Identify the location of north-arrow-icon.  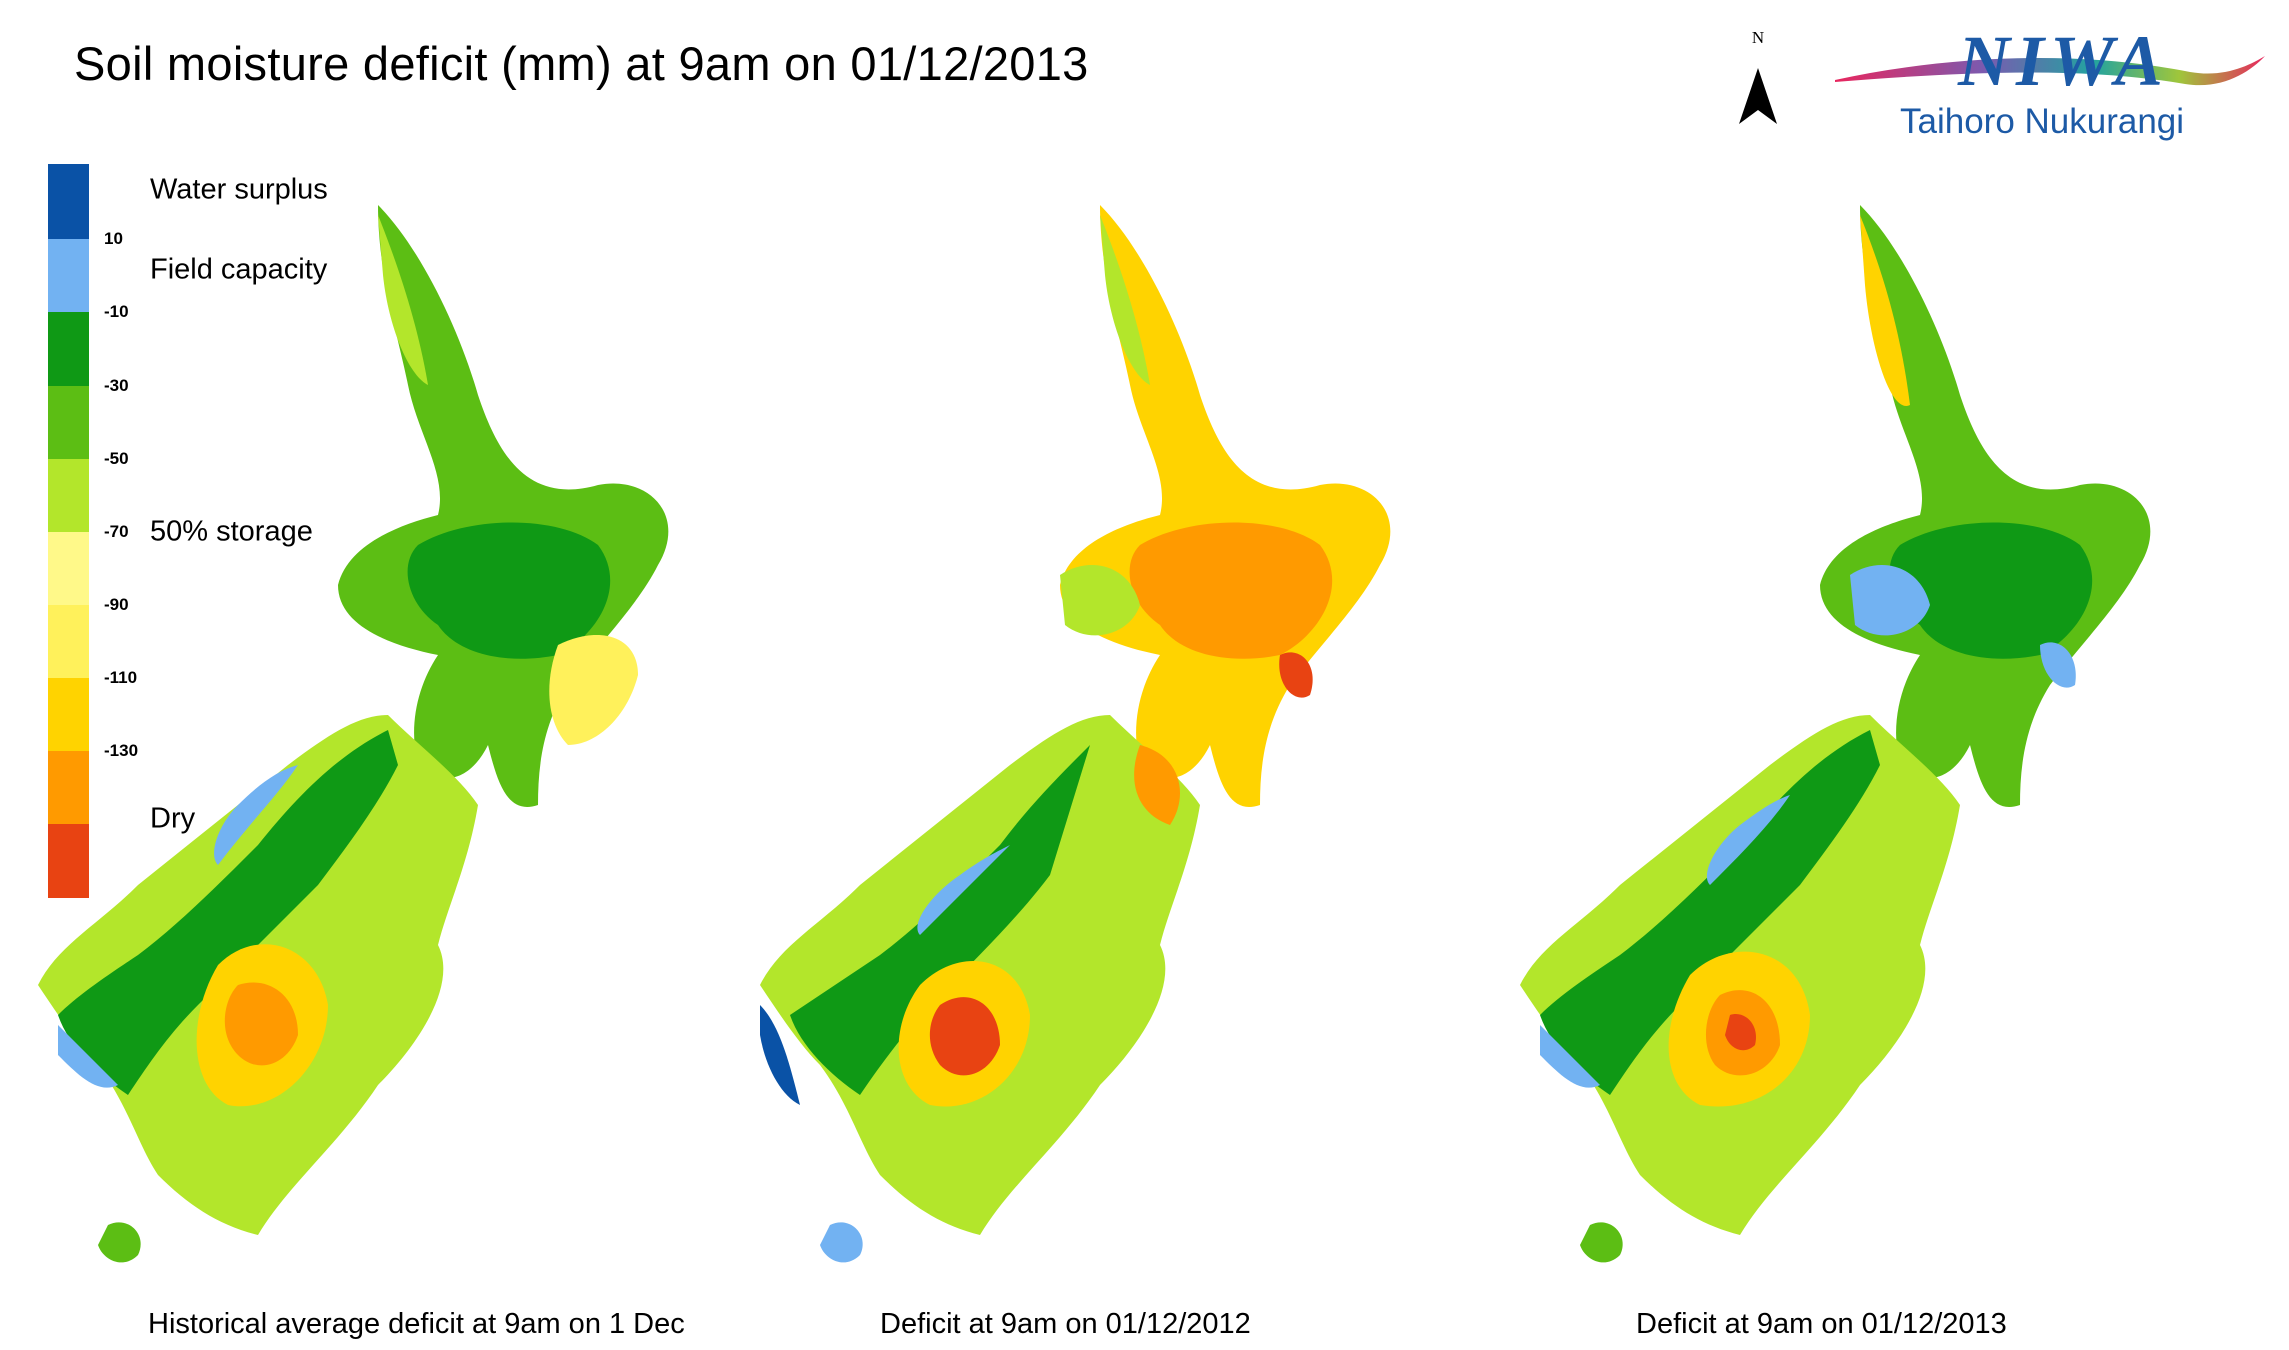
(1758, 96).